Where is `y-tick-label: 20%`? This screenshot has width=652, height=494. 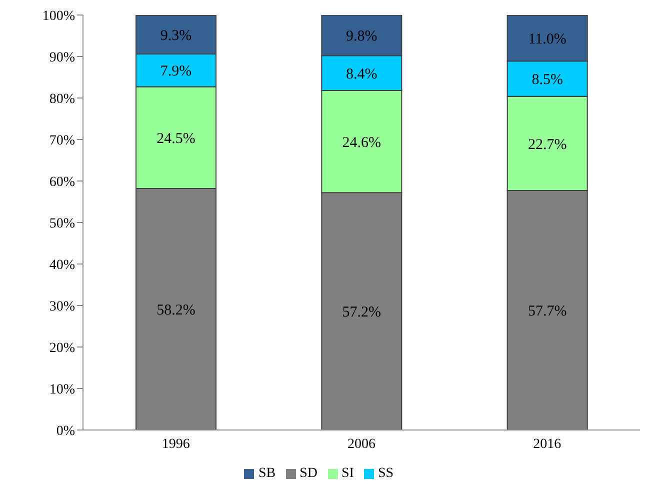
y-tick-label: 20% is located at coordinates (62, 348).